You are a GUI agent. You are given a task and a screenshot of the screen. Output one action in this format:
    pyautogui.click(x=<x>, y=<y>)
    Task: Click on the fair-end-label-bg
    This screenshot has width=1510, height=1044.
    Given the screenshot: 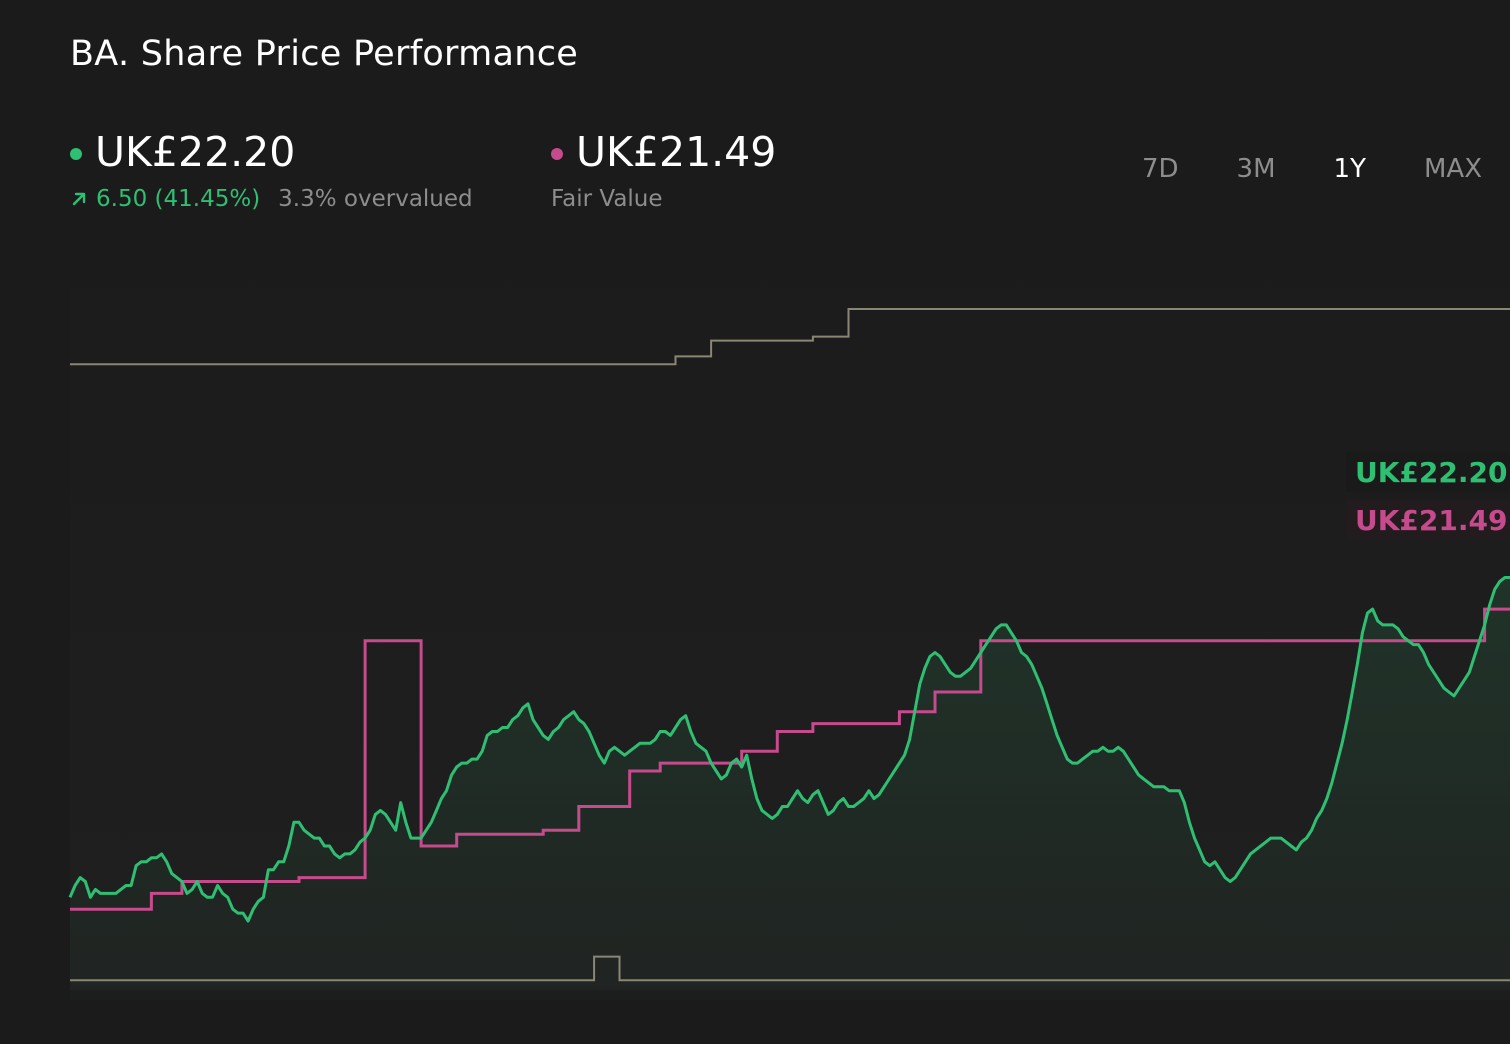 What is the action you would take?
    pyautogui.click(x=1428, y=520)
    